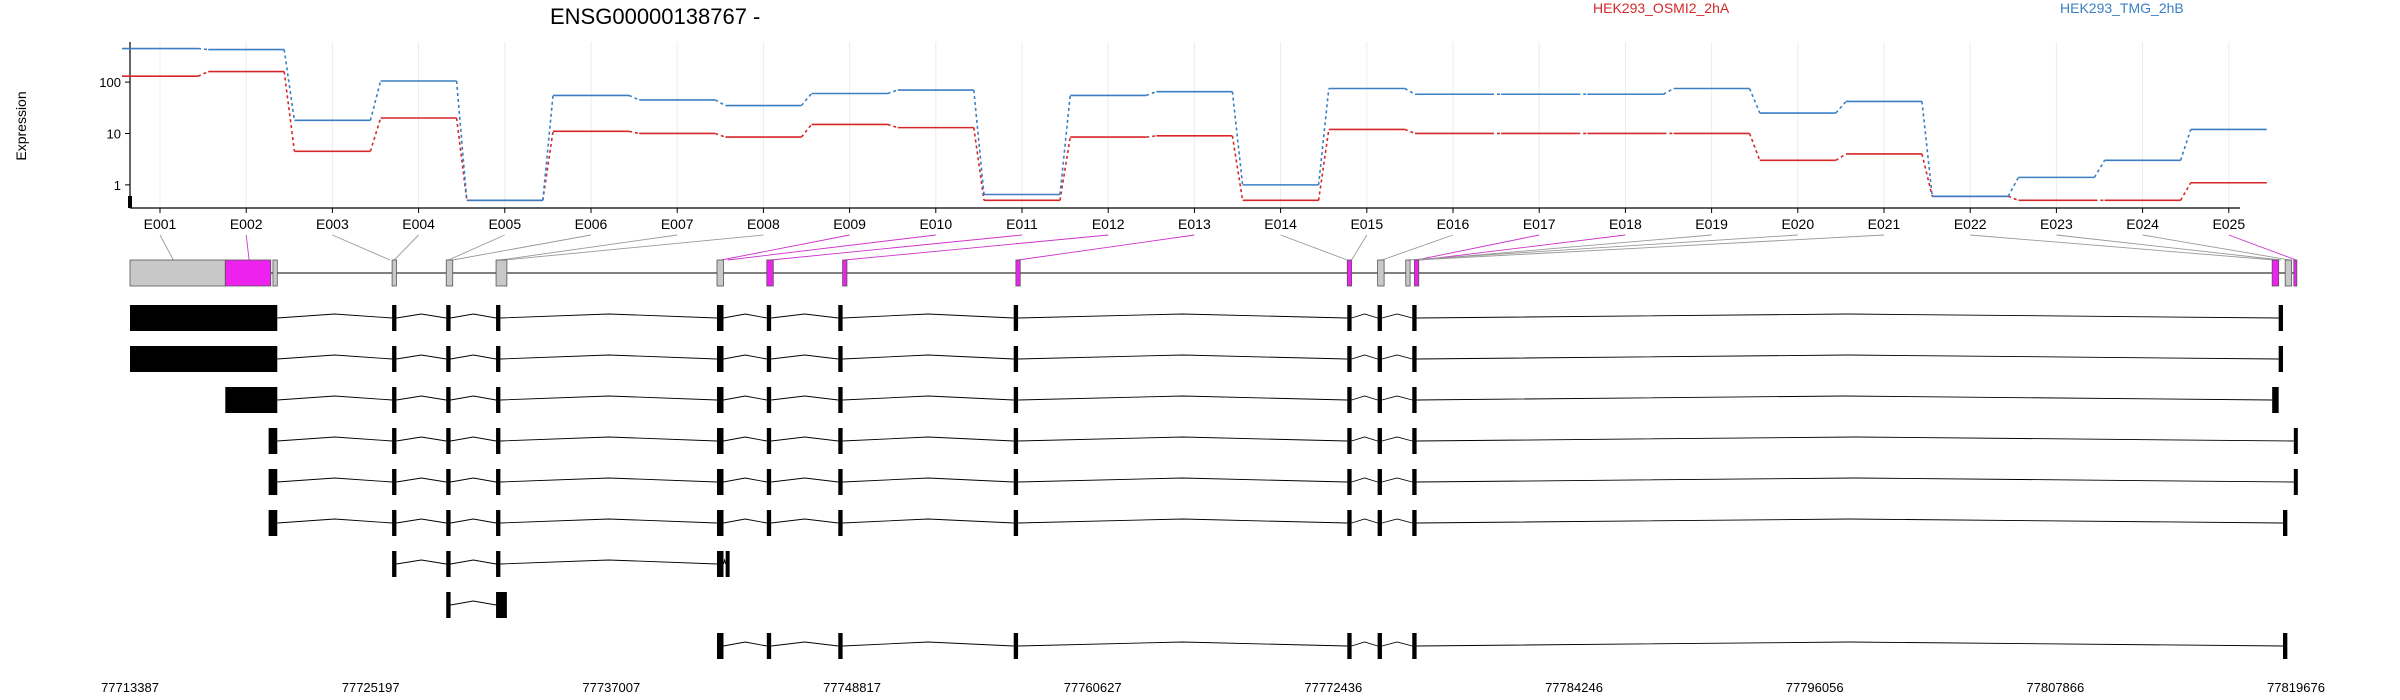  What do you see at coordinates (2228, 224) in the screenshot?
I see `exon-label: E025` at bounding box center [2228, 224].